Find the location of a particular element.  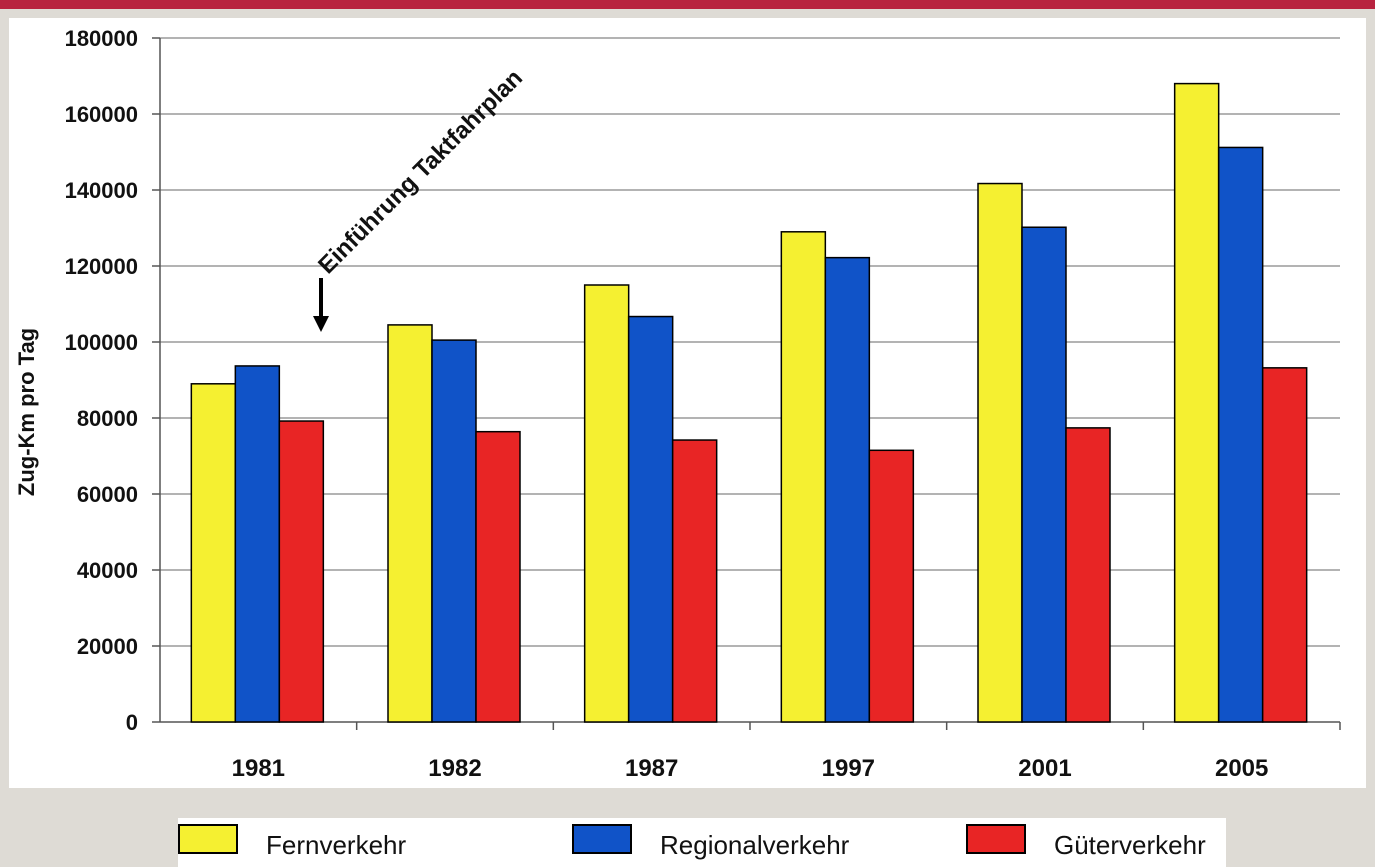

bar-güterverkehr-2005 is located at coordinates (1284, 545).